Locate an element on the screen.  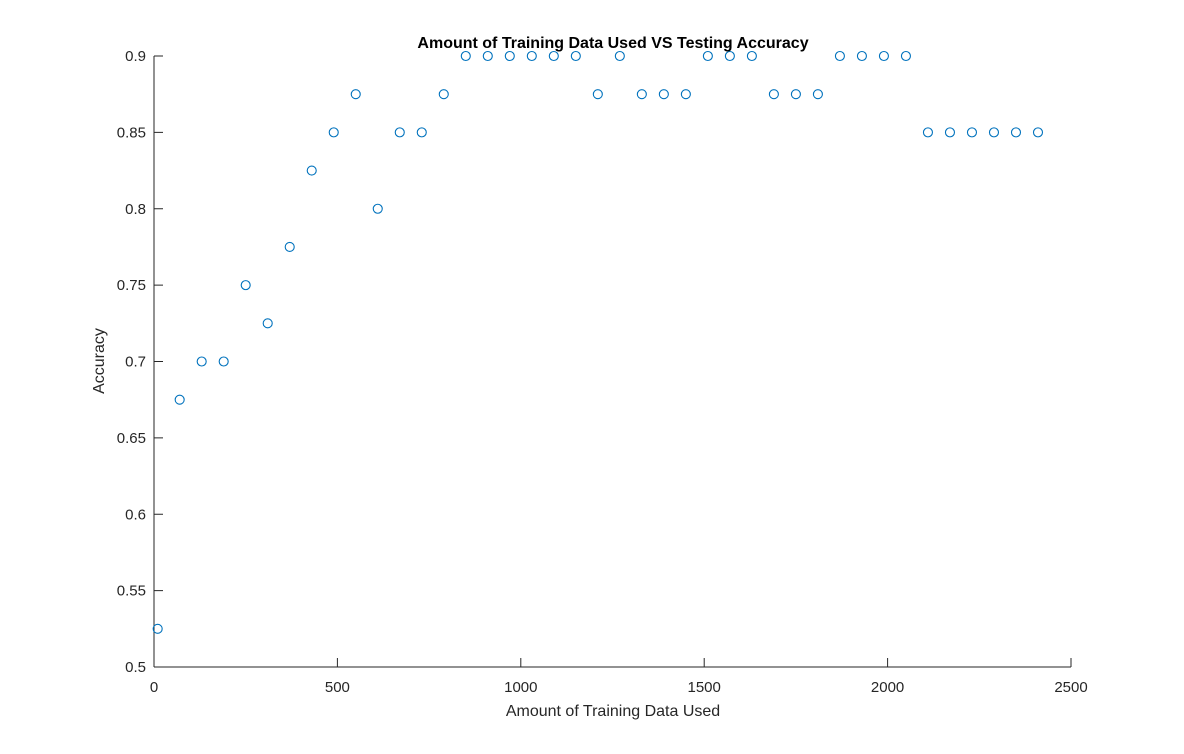
y-tick-label: 0.85 is located at coordinates (131, 132).